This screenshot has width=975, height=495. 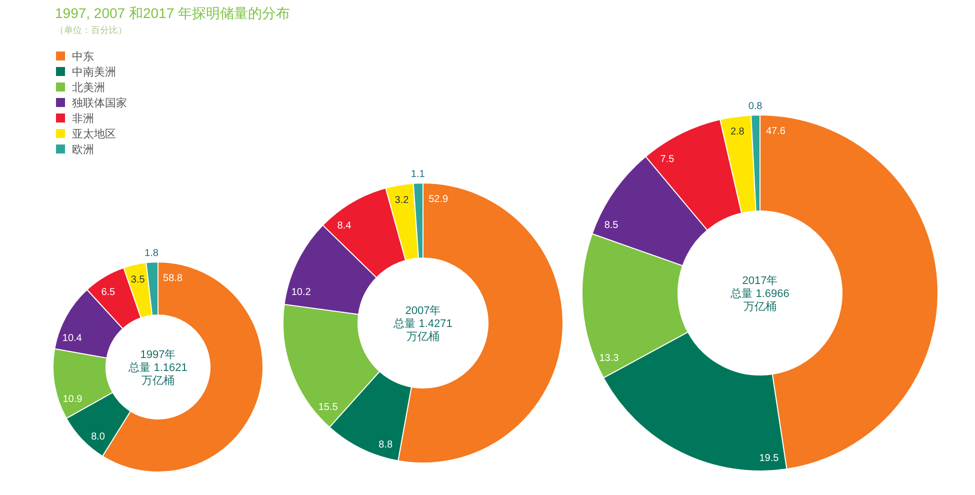 I want to click on data-label: 8.5, so click(x=611, y=225).